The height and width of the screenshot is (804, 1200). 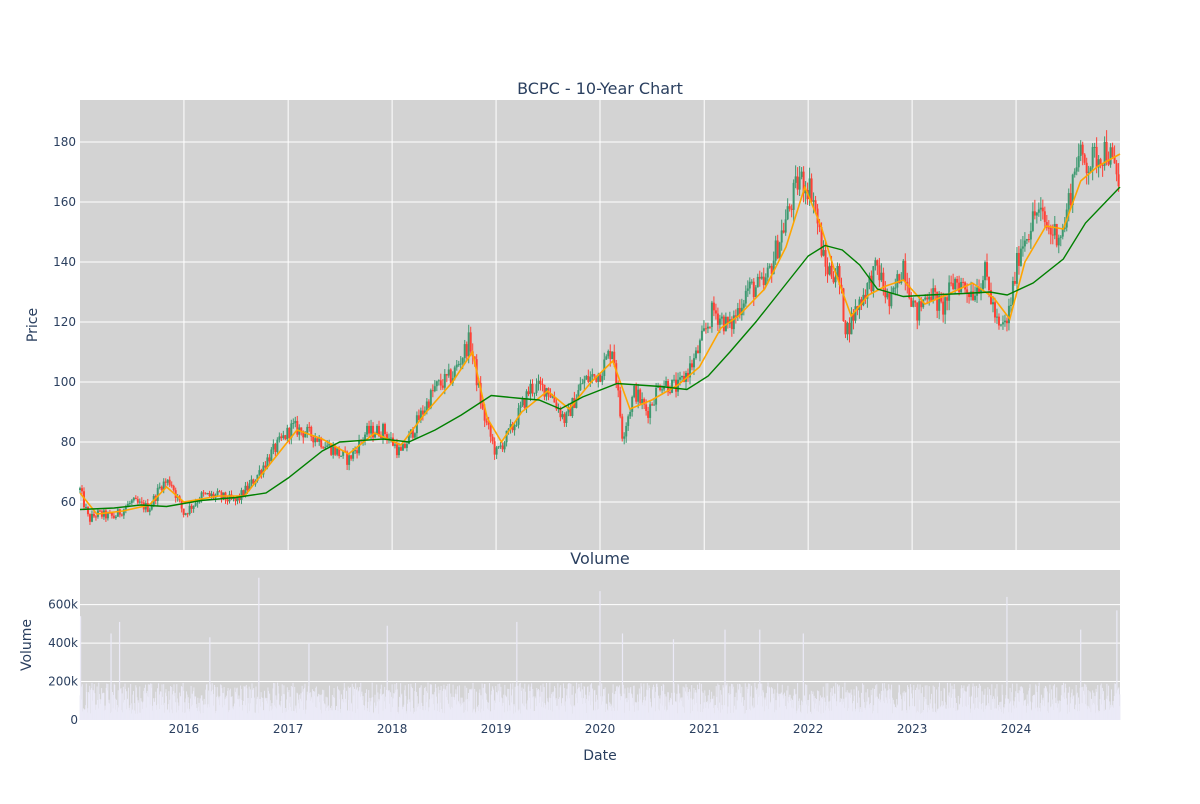 I want to click on price-y-tick-label: 60, so click(x=68, y=502).